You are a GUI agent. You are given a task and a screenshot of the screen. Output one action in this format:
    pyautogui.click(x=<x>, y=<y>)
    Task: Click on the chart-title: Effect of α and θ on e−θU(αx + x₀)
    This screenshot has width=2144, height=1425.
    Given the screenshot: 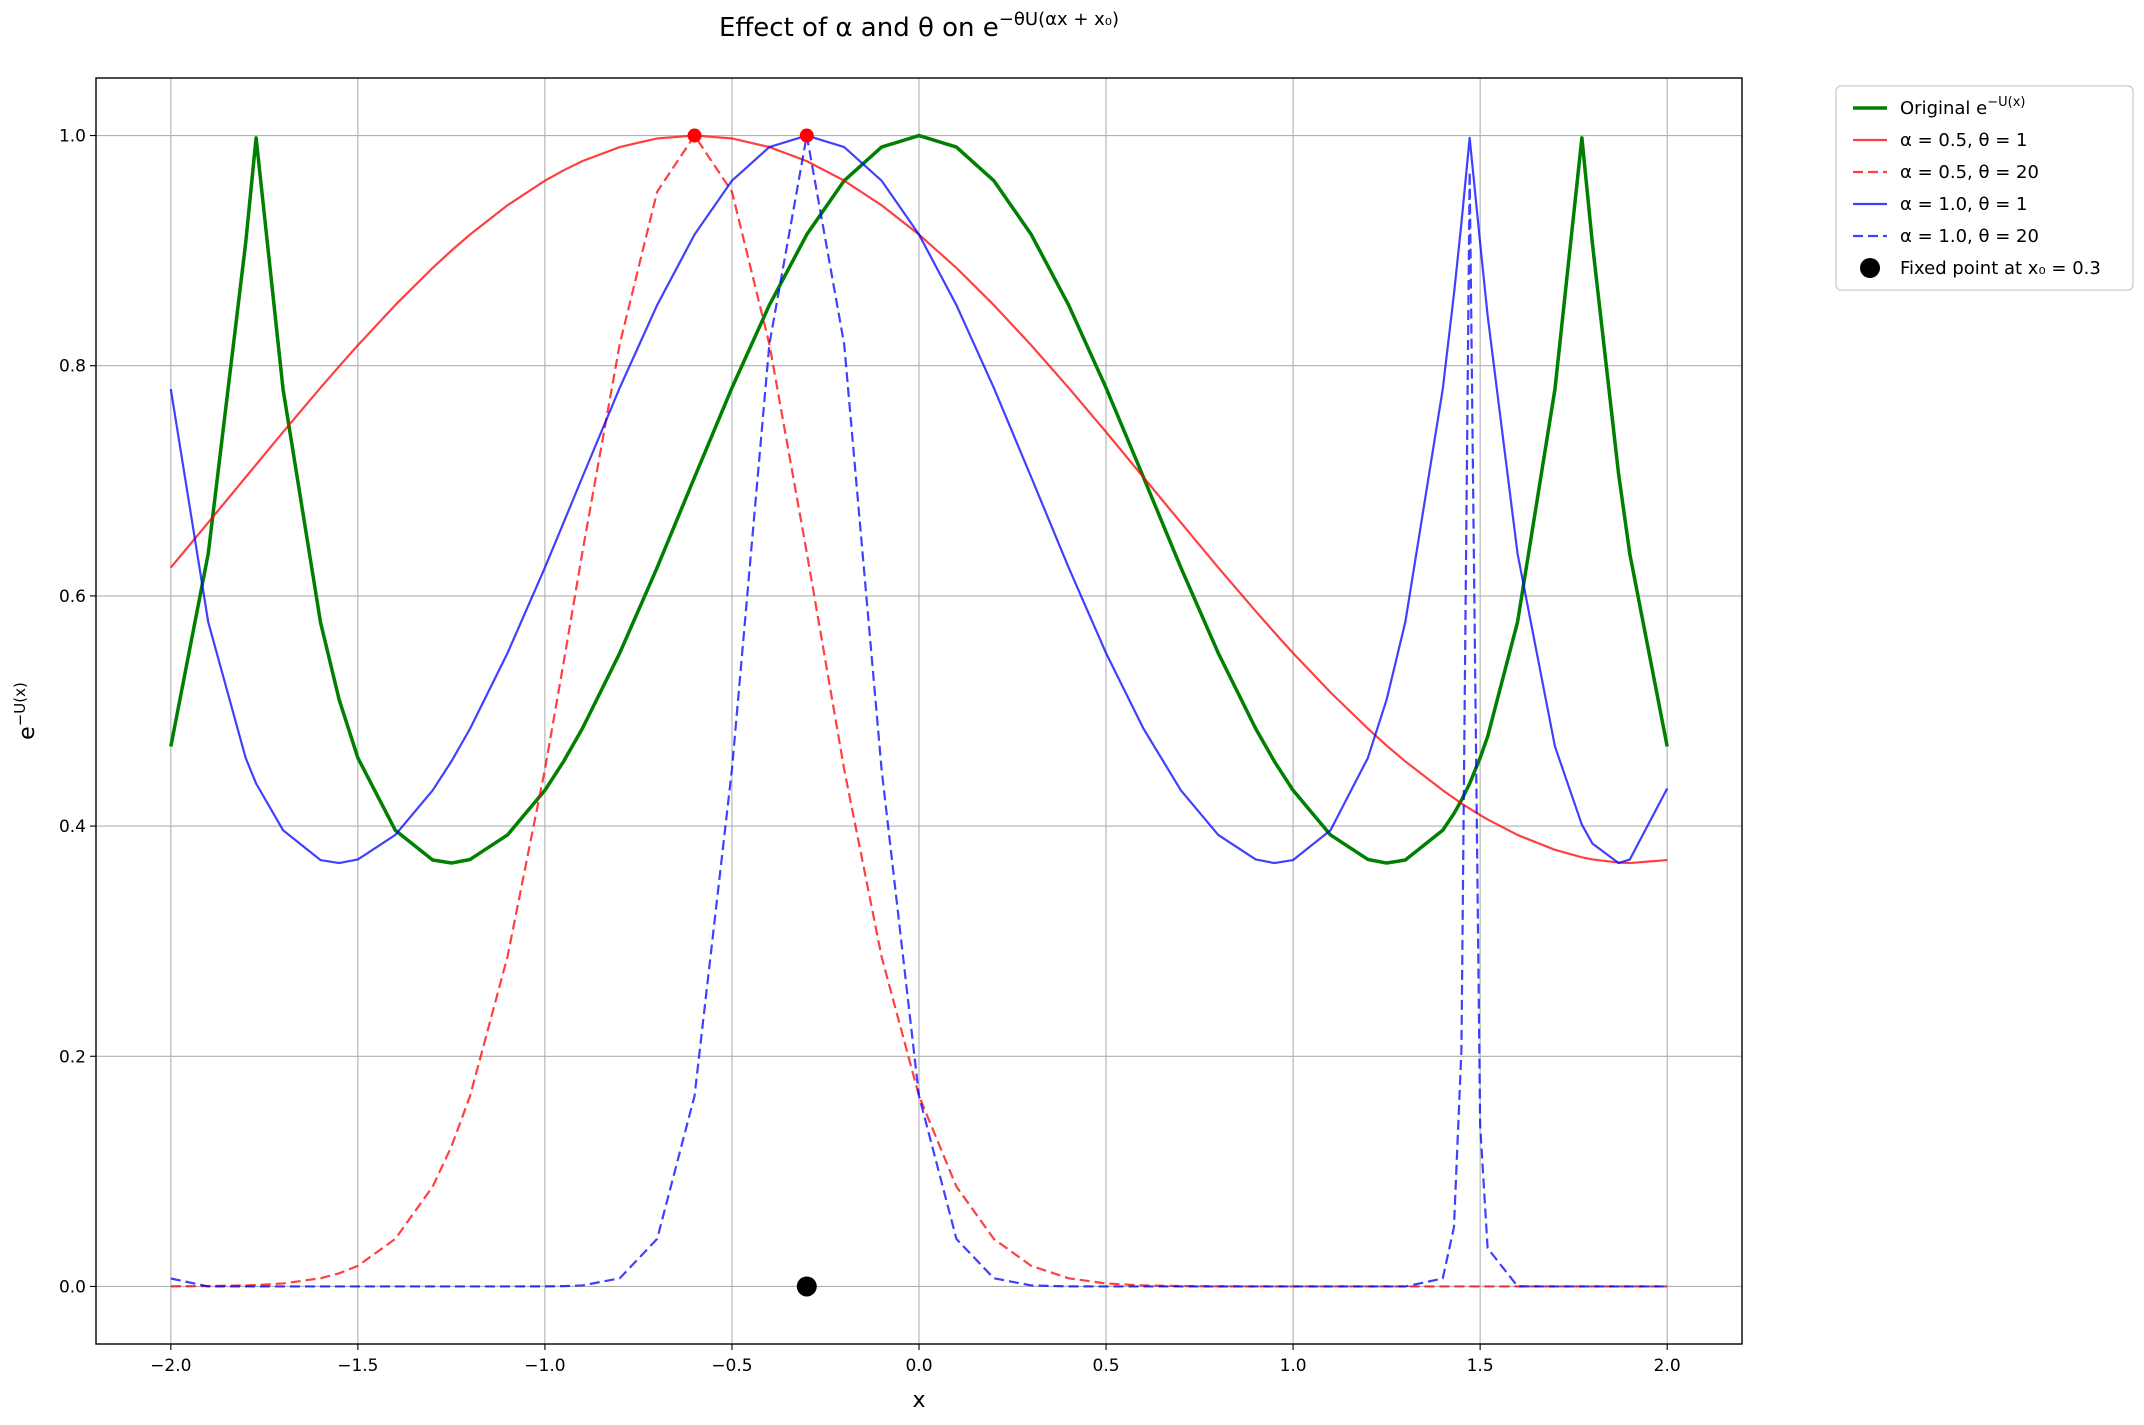 What is the action you would take?
    pyautogui.click(x=919, y=26)
    